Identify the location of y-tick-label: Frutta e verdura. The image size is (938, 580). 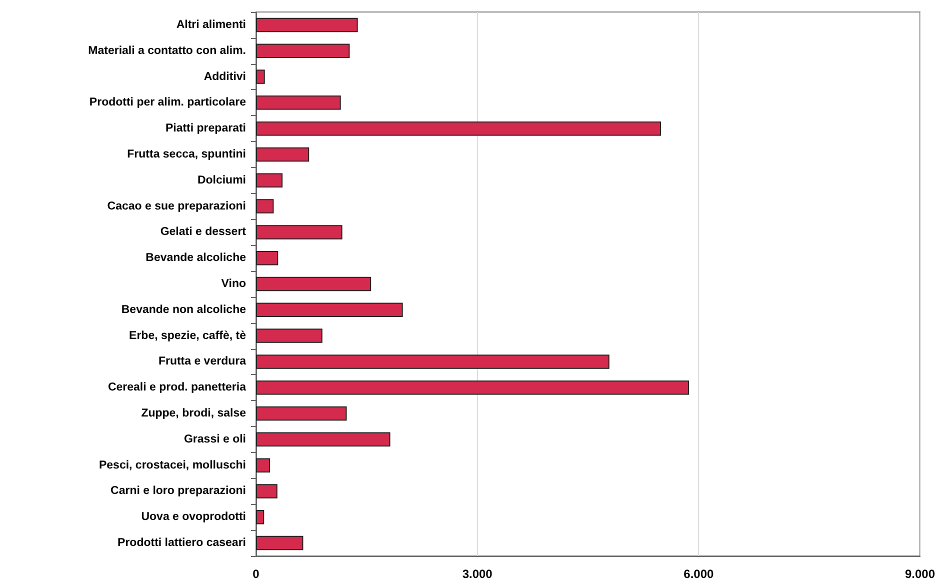
(202, 362).